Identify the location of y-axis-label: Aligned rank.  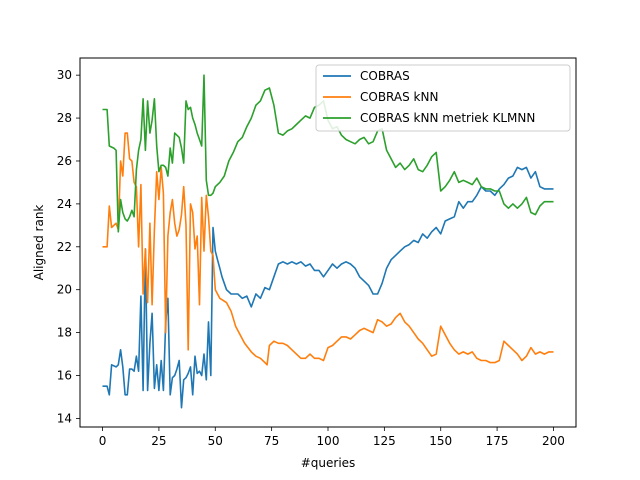
(39, 243).